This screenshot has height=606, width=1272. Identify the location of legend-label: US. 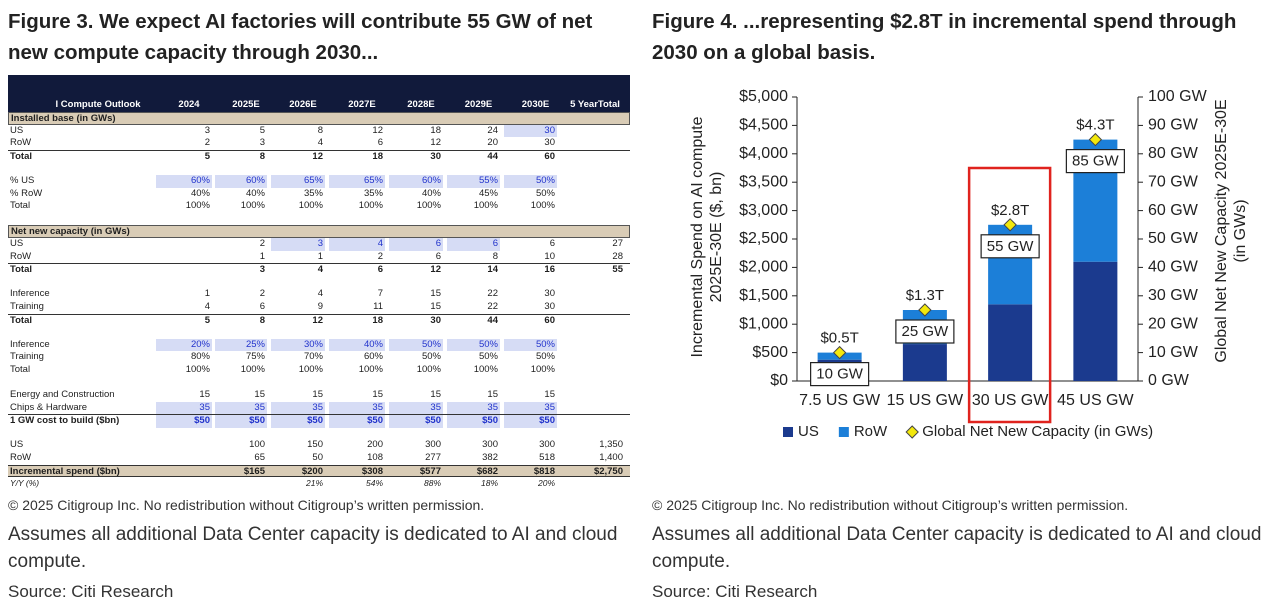
(808, 431).